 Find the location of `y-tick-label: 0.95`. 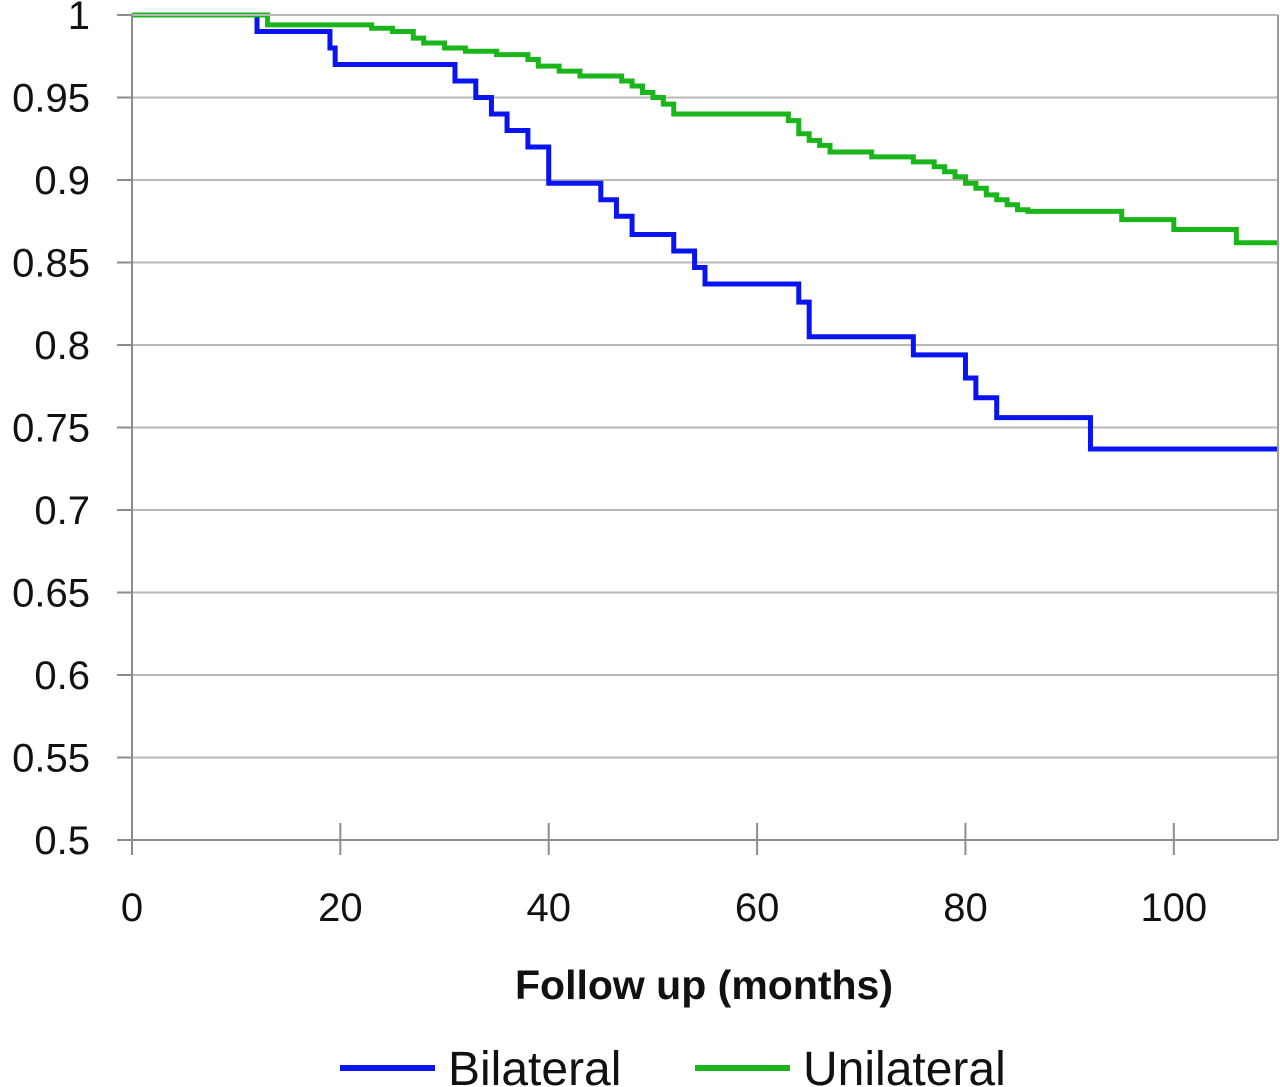

y-tick-label: 0.95 is located at coordinates (51, 99).